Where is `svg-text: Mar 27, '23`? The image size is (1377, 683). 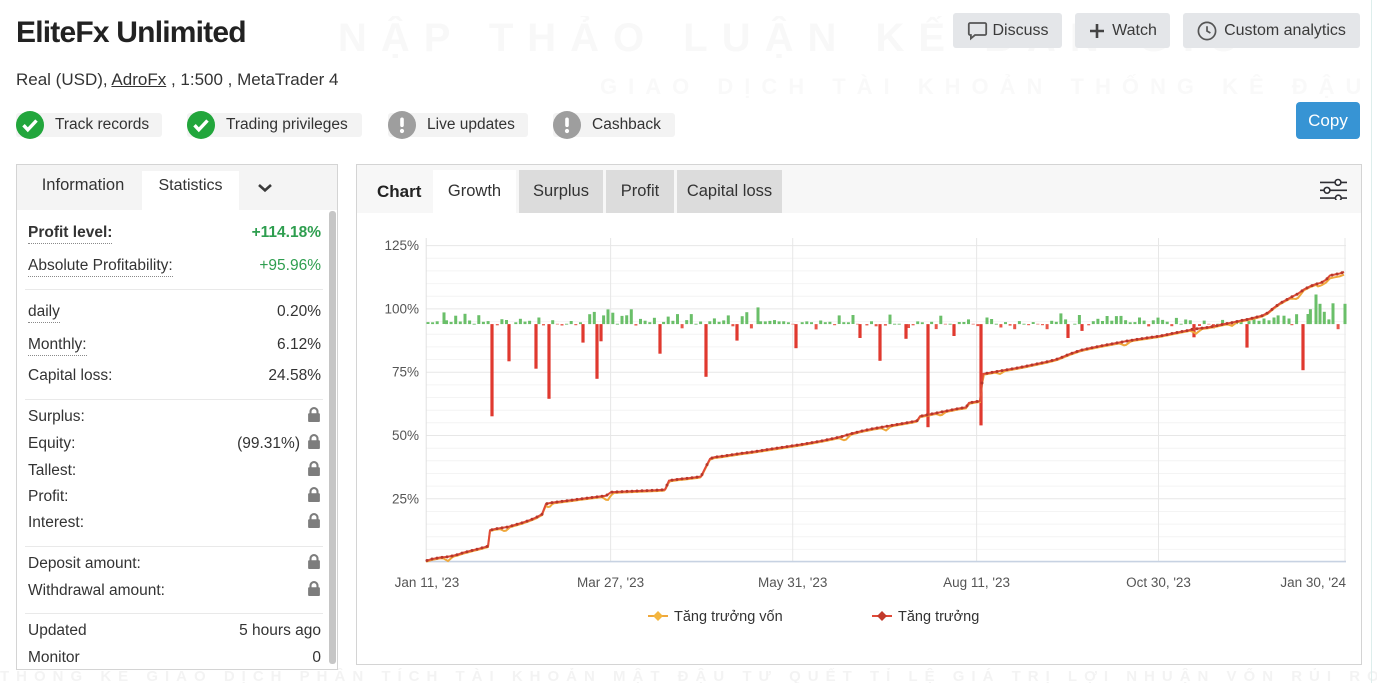
svg-text: Mar 27, '23 is located at coordinates (610, 582).